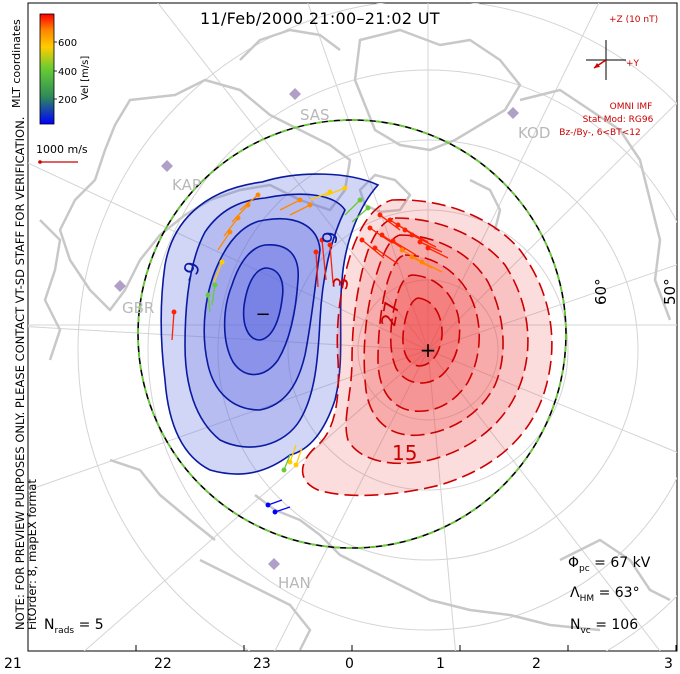 Image resolution: width=680 pixels, height=674 pixels. I want to click on station-kap-marker, so click(167, 166).